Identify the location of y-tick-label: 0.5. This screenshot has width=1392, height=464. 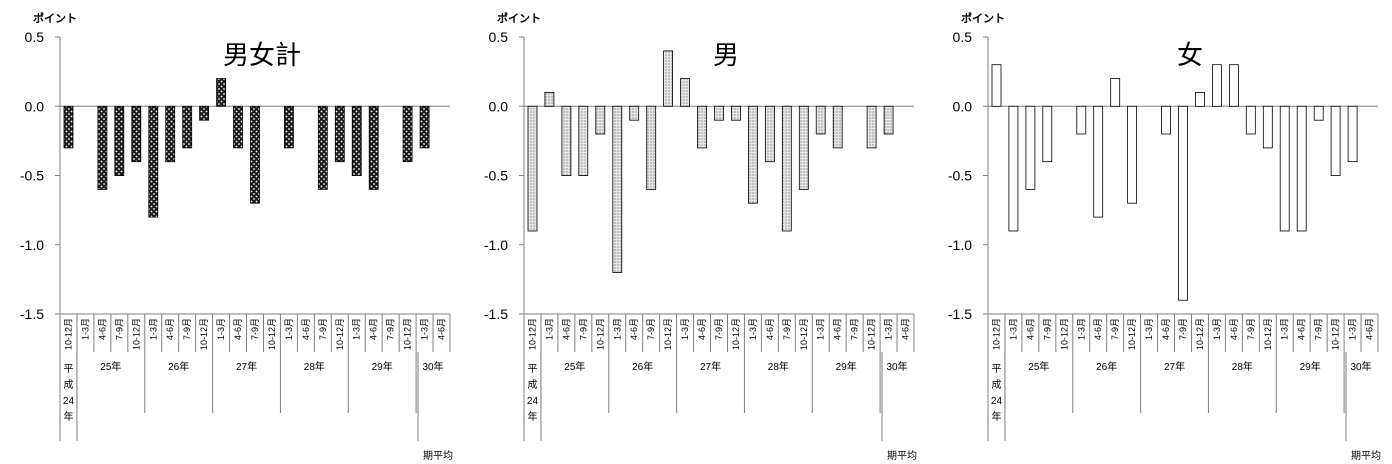
(963, 37).